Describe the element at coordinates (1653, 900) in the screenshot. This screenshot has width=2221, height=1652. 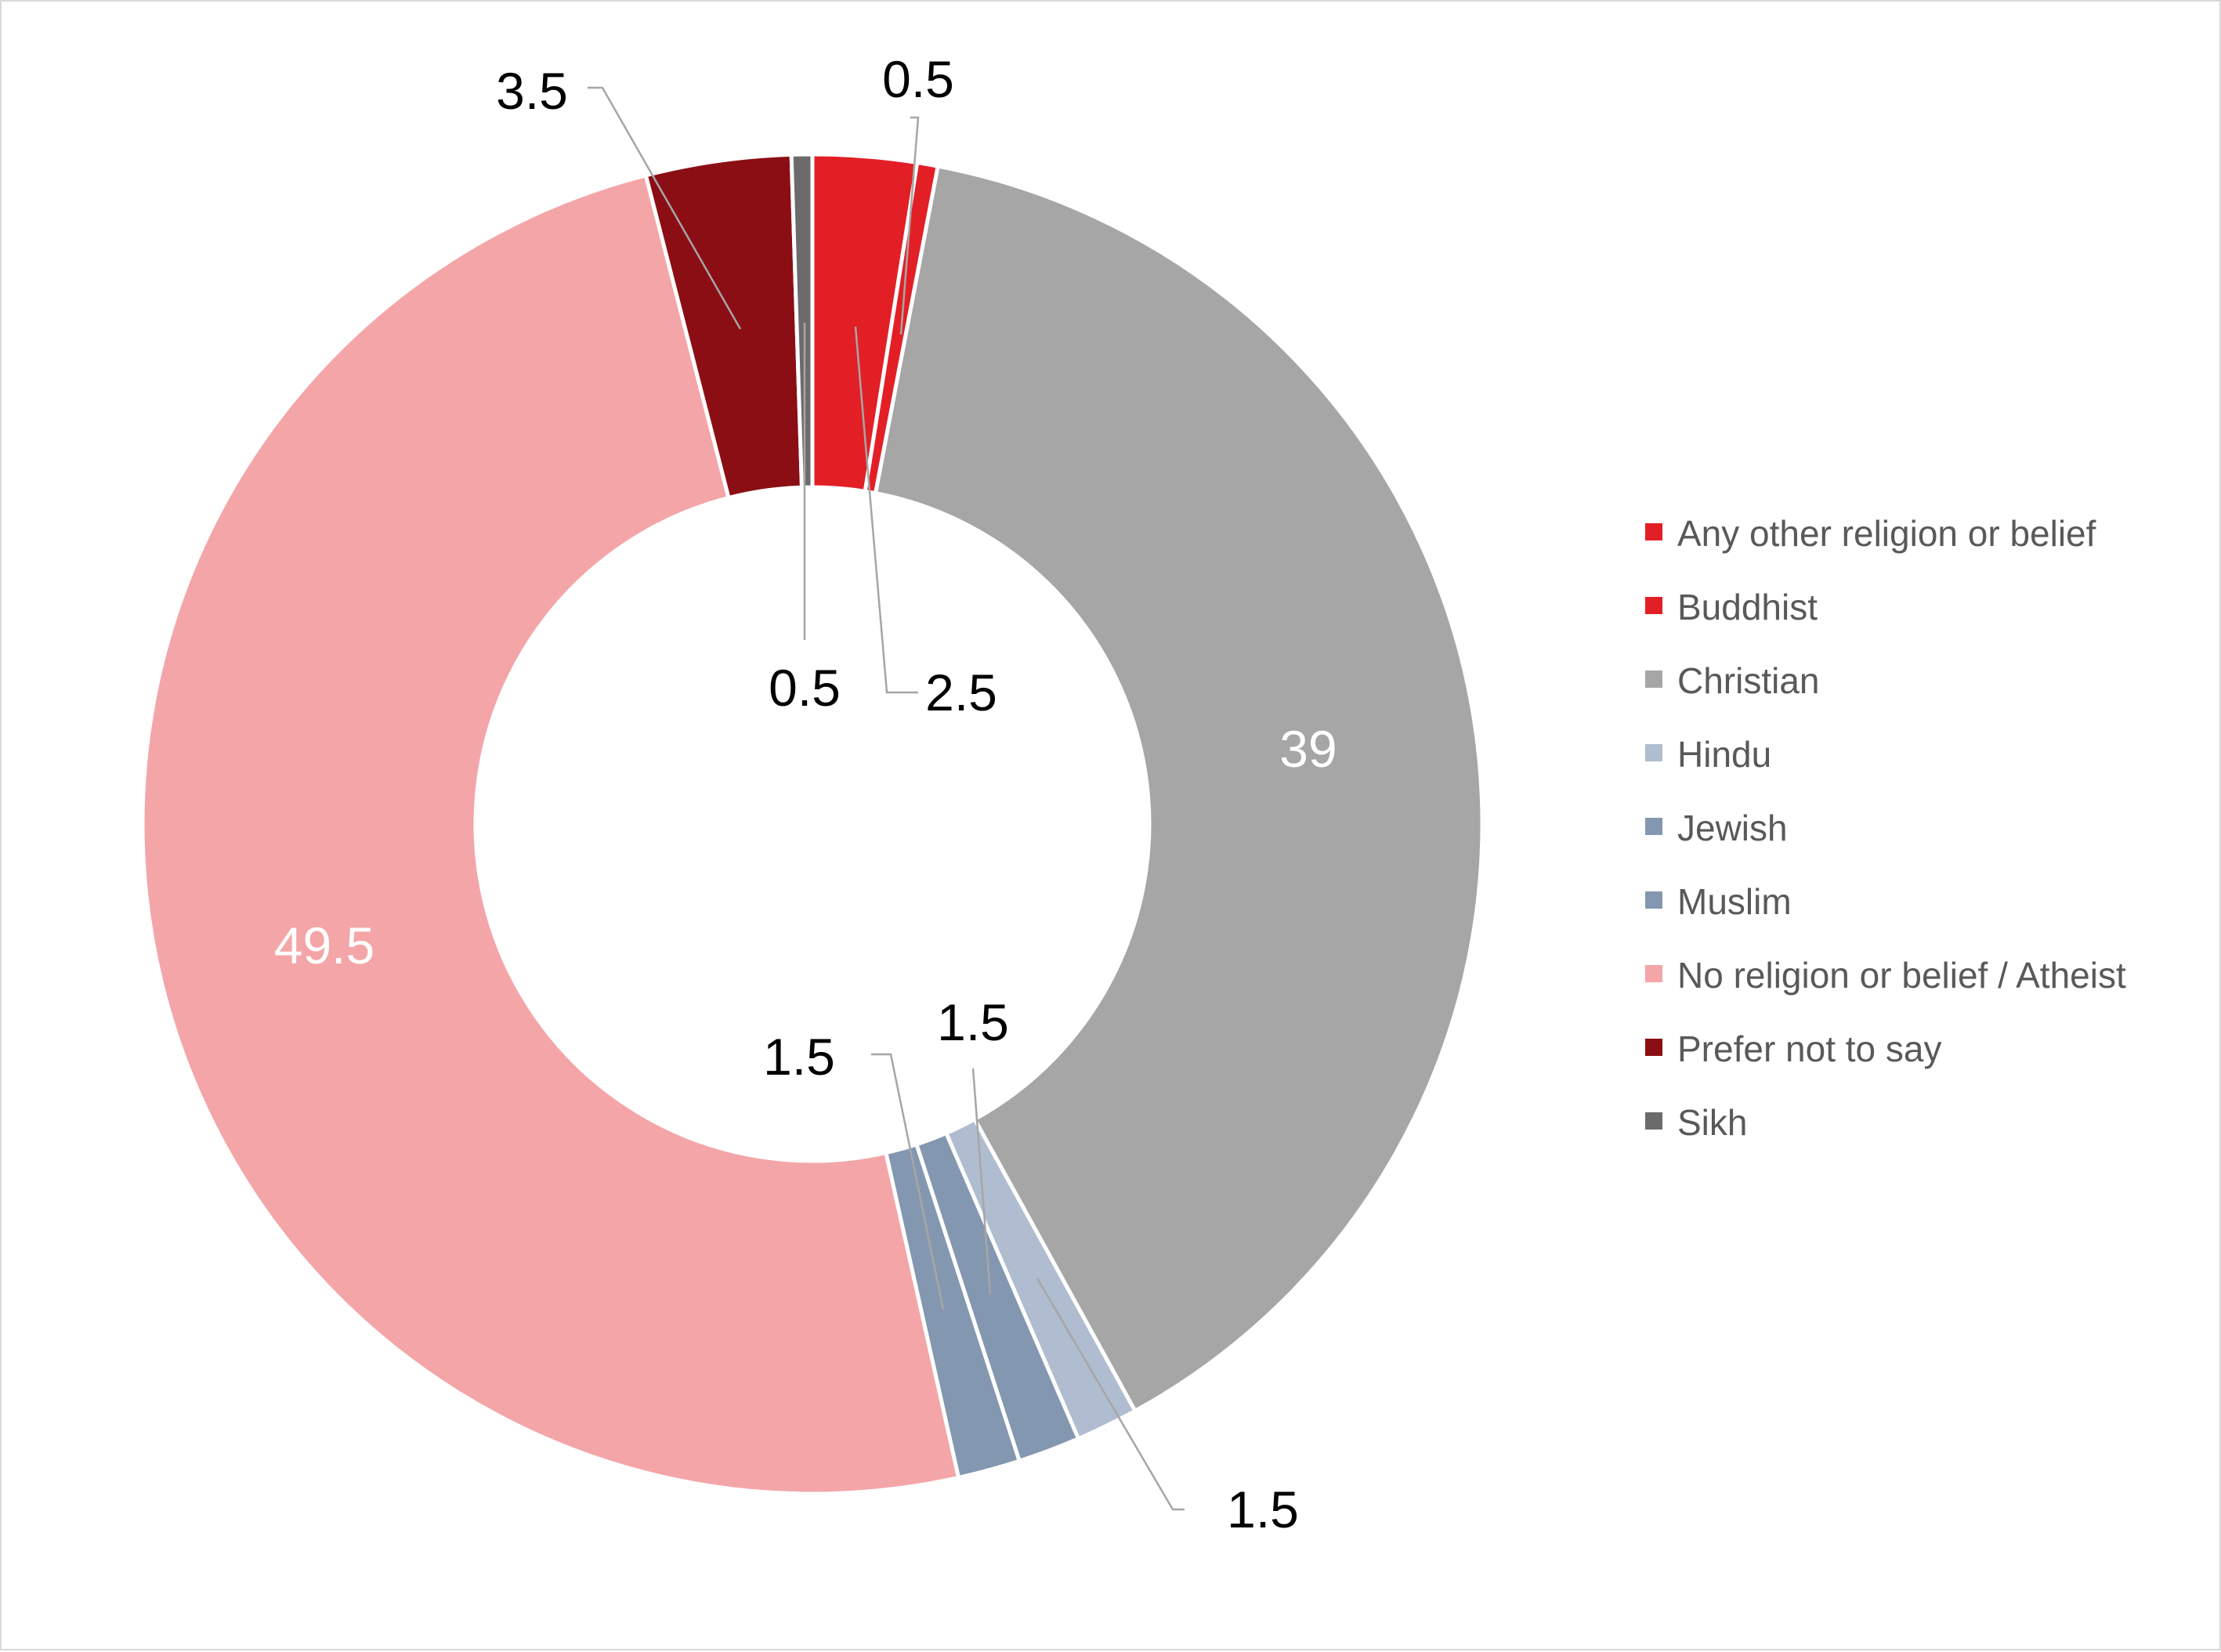
I see `legend-swatch-muslim` at that location.